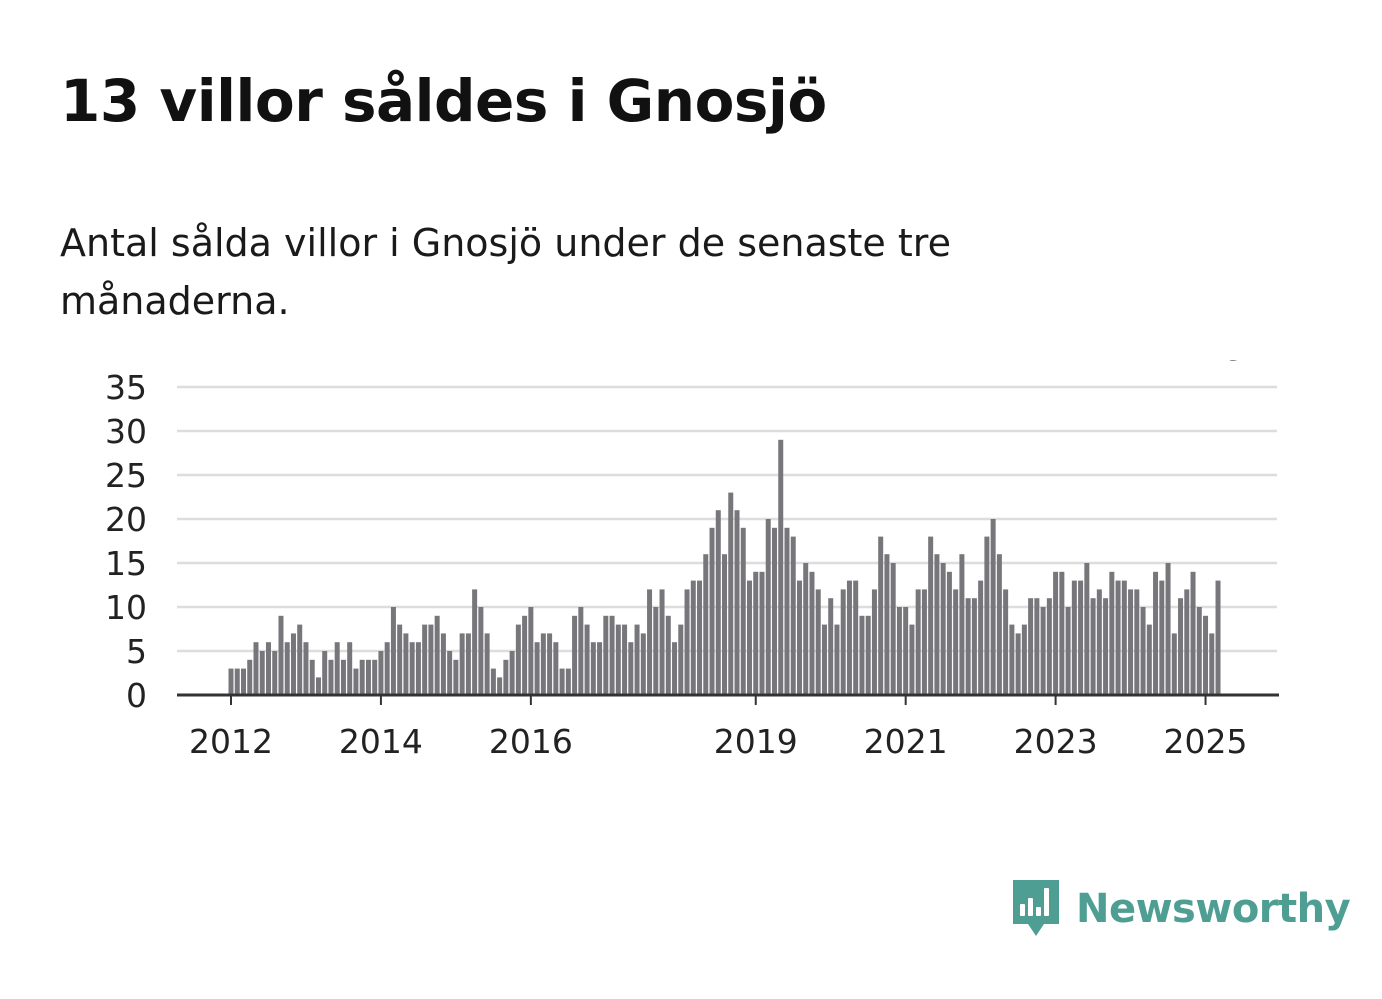 The height and width of the screenshot is (999, 1382). Describe the element at coordinates (443, 101) in the screenshot. I see `chart-title: 13 villor såldes i Gnosjö` at that location.